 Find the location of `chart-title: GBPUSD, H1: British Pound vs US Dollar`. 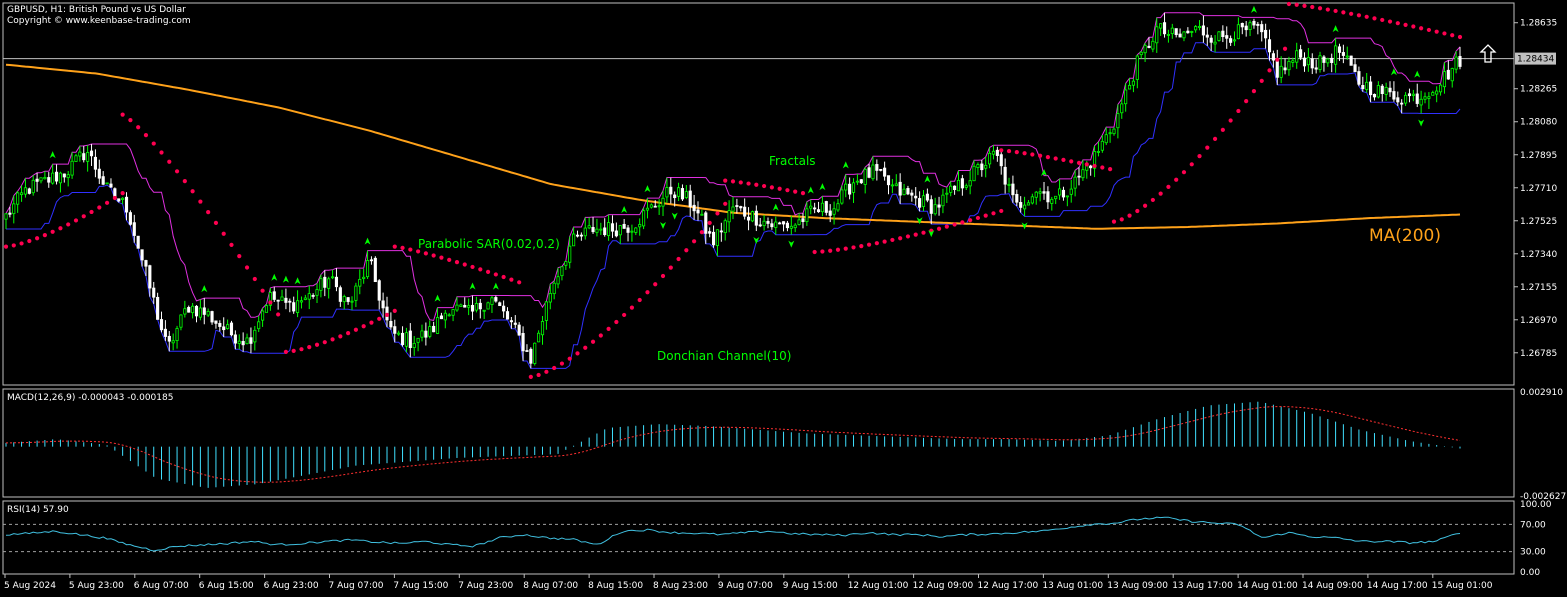

chart-title: GBPUSD, H1: British Pound vs US Dollar is located at coordinates (96, 10).